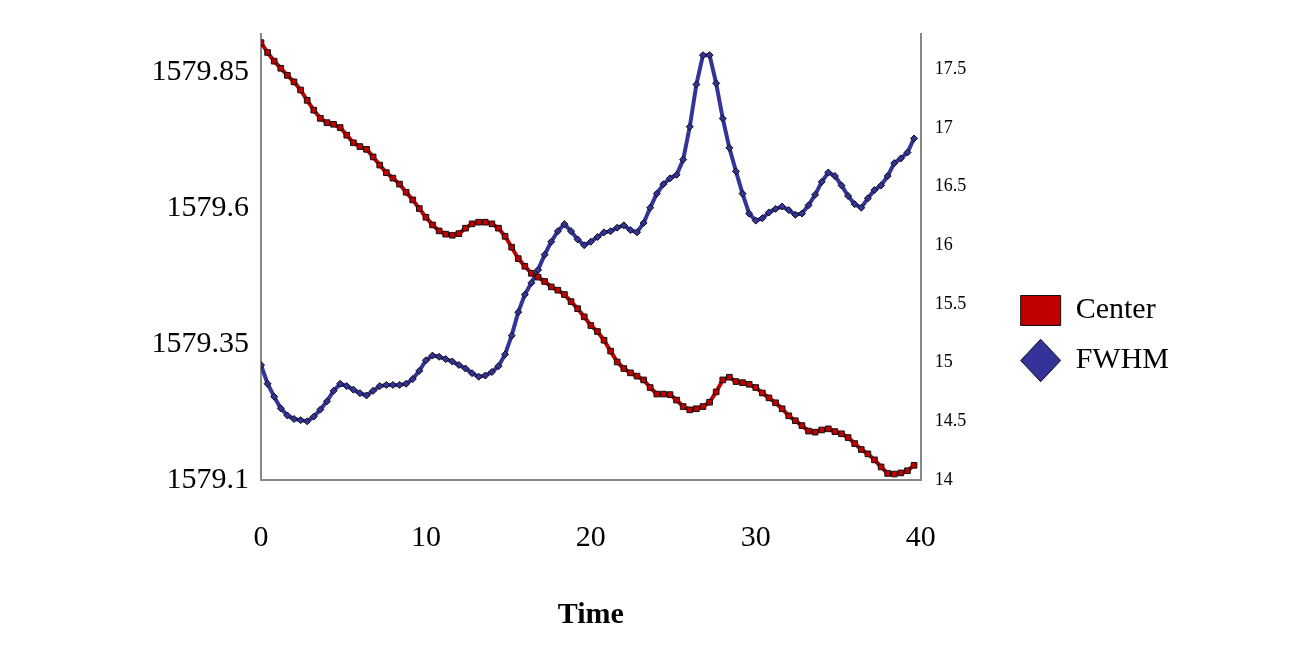 The height and width of the screenshot is (645, 1289). What do you see at coordinates (590, 535) in the screenshot?
I see `x-tick-label: 20` at bounding box center [590, 535].